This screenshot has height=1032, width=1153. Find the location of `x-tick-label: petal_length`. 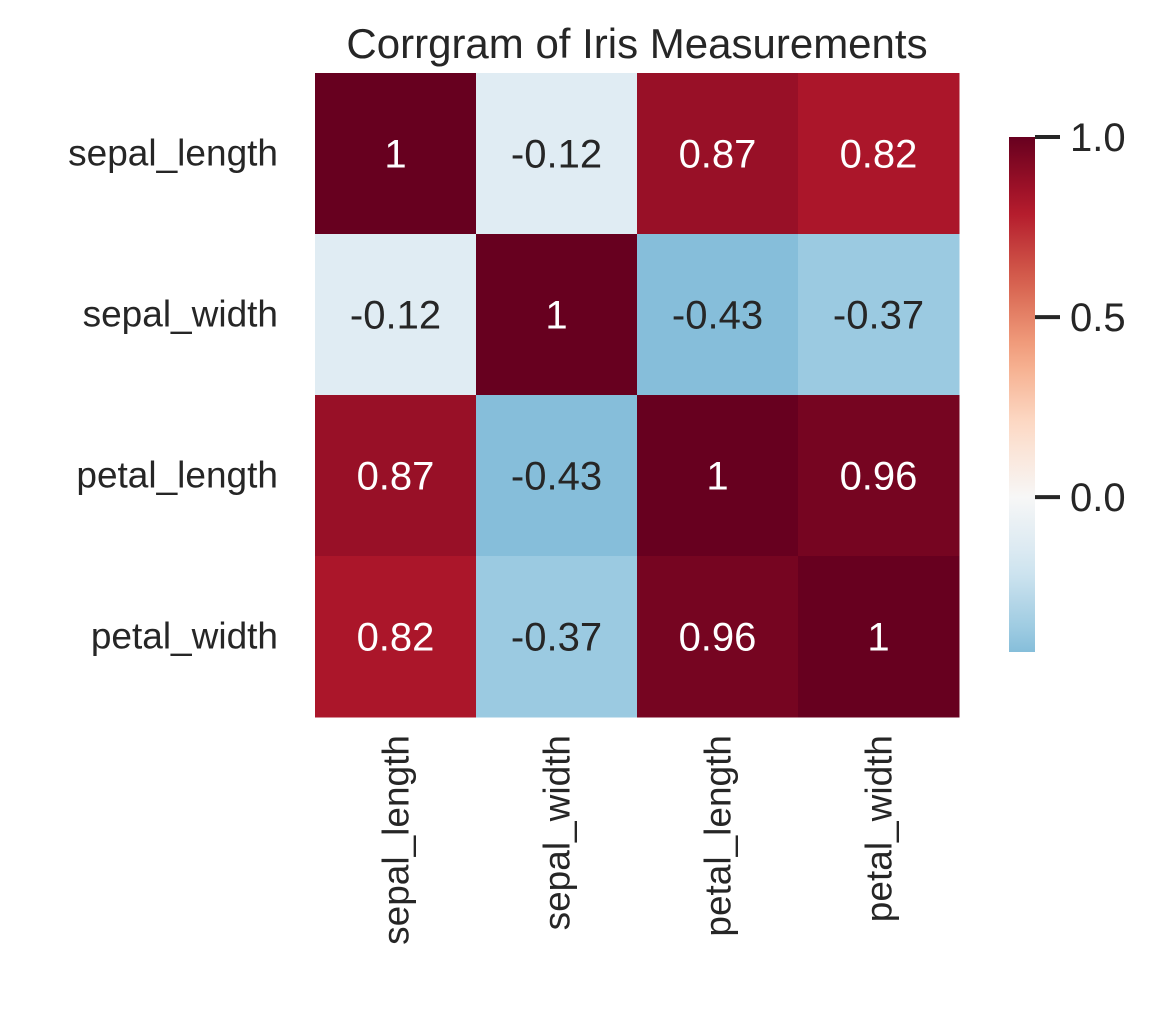

x-tick-label: petal_length is located at coordinates (718, 836).